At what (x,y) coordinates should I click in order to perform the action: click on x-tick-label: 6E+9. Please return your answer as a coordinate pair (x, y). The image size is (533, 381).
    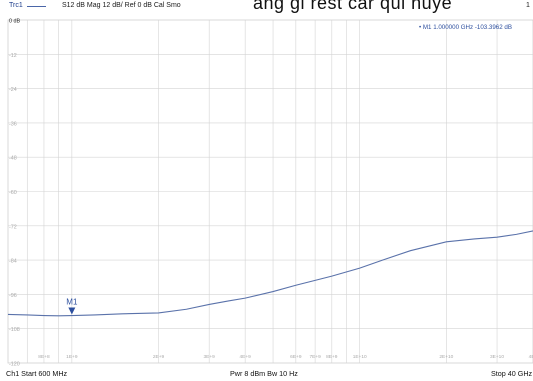
    Looking at the image, I should click on (296, 357).